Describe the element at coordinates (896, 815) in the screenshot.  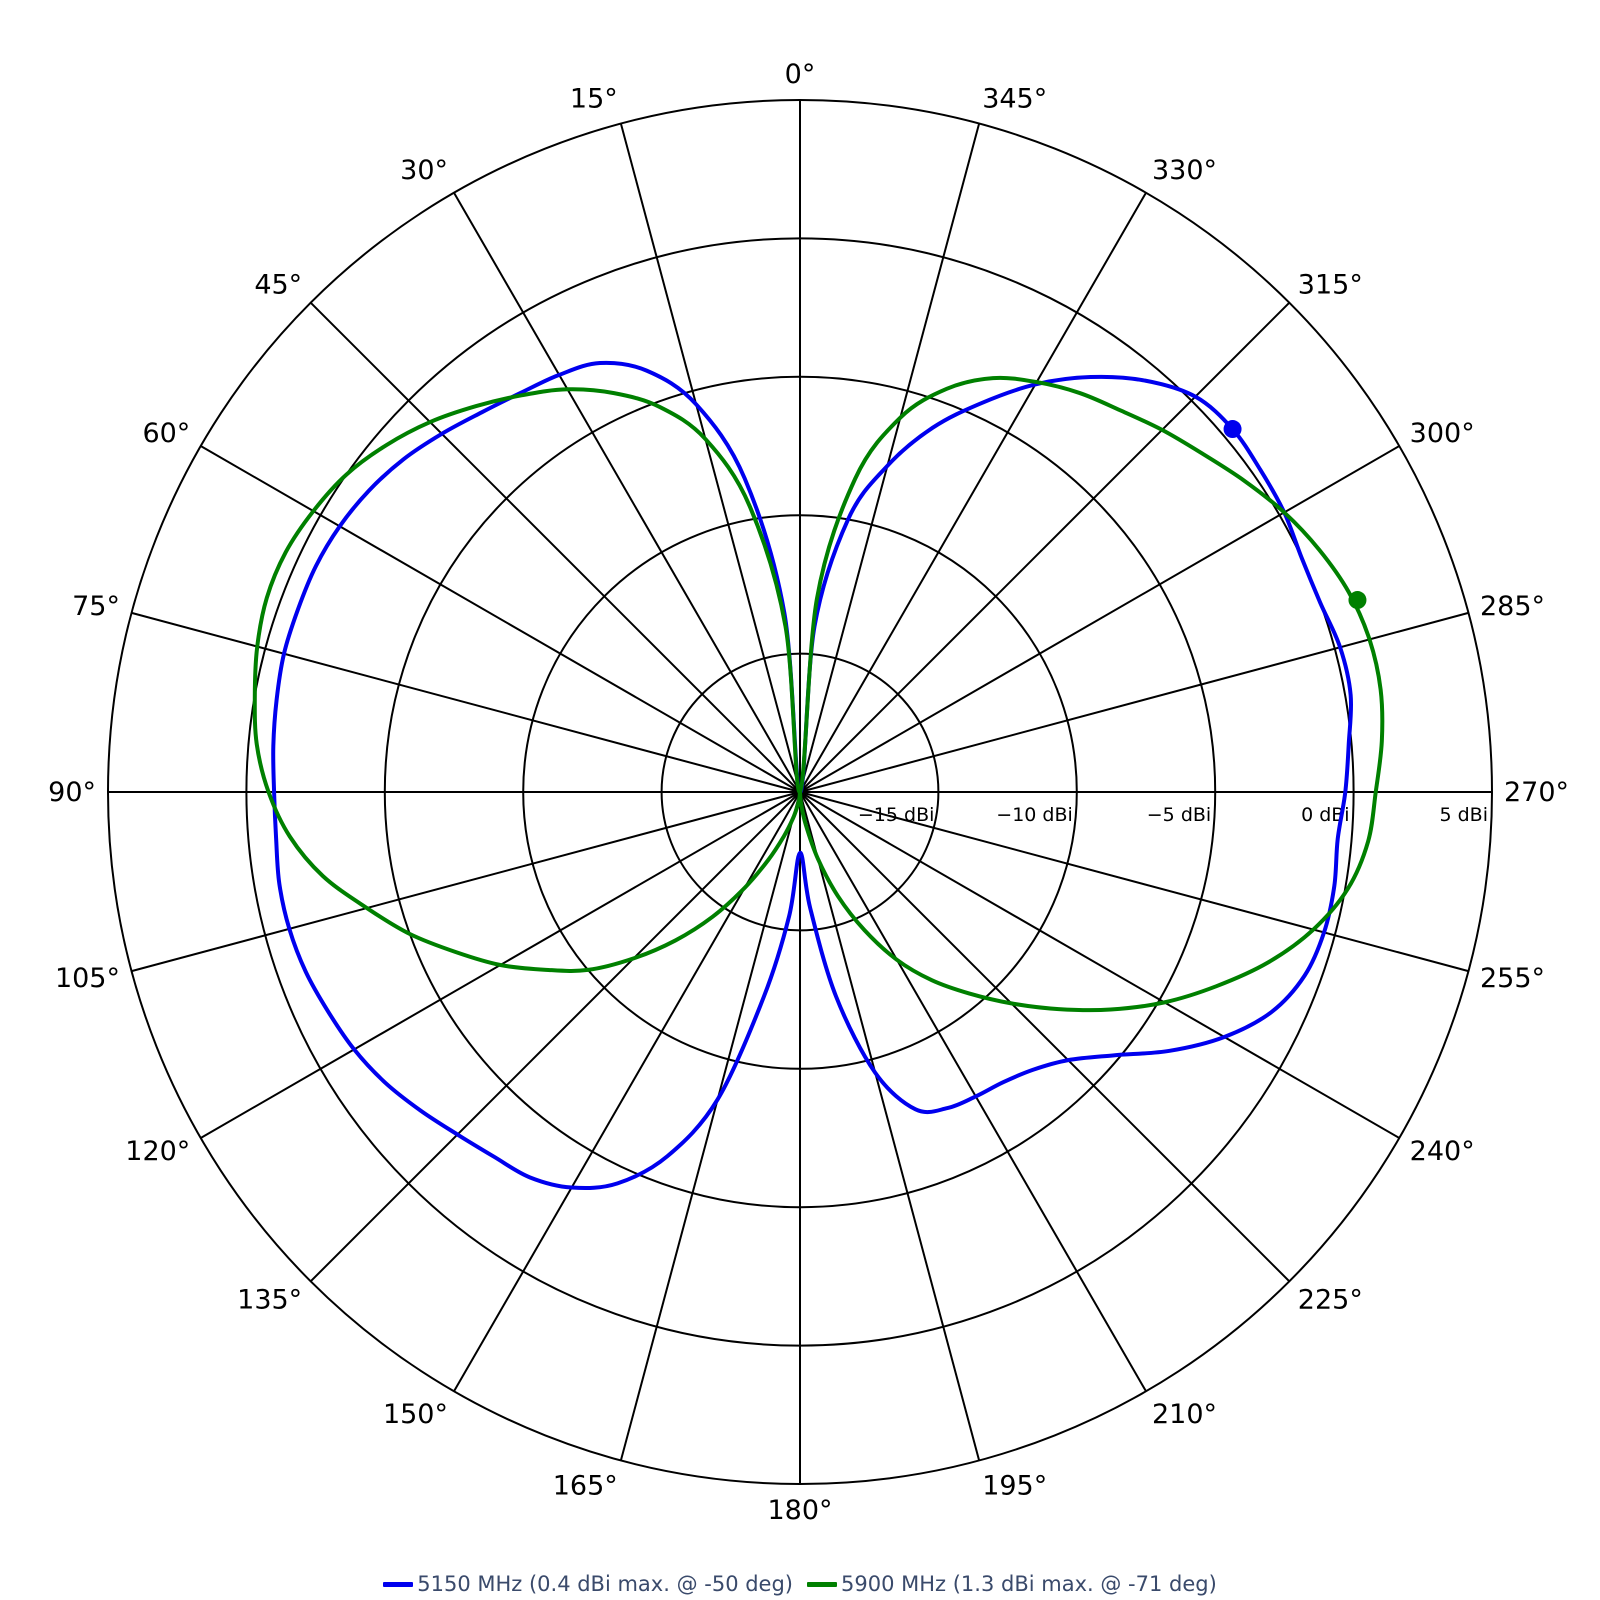
I see `radial-tick-label: −15 dBi` at that location.